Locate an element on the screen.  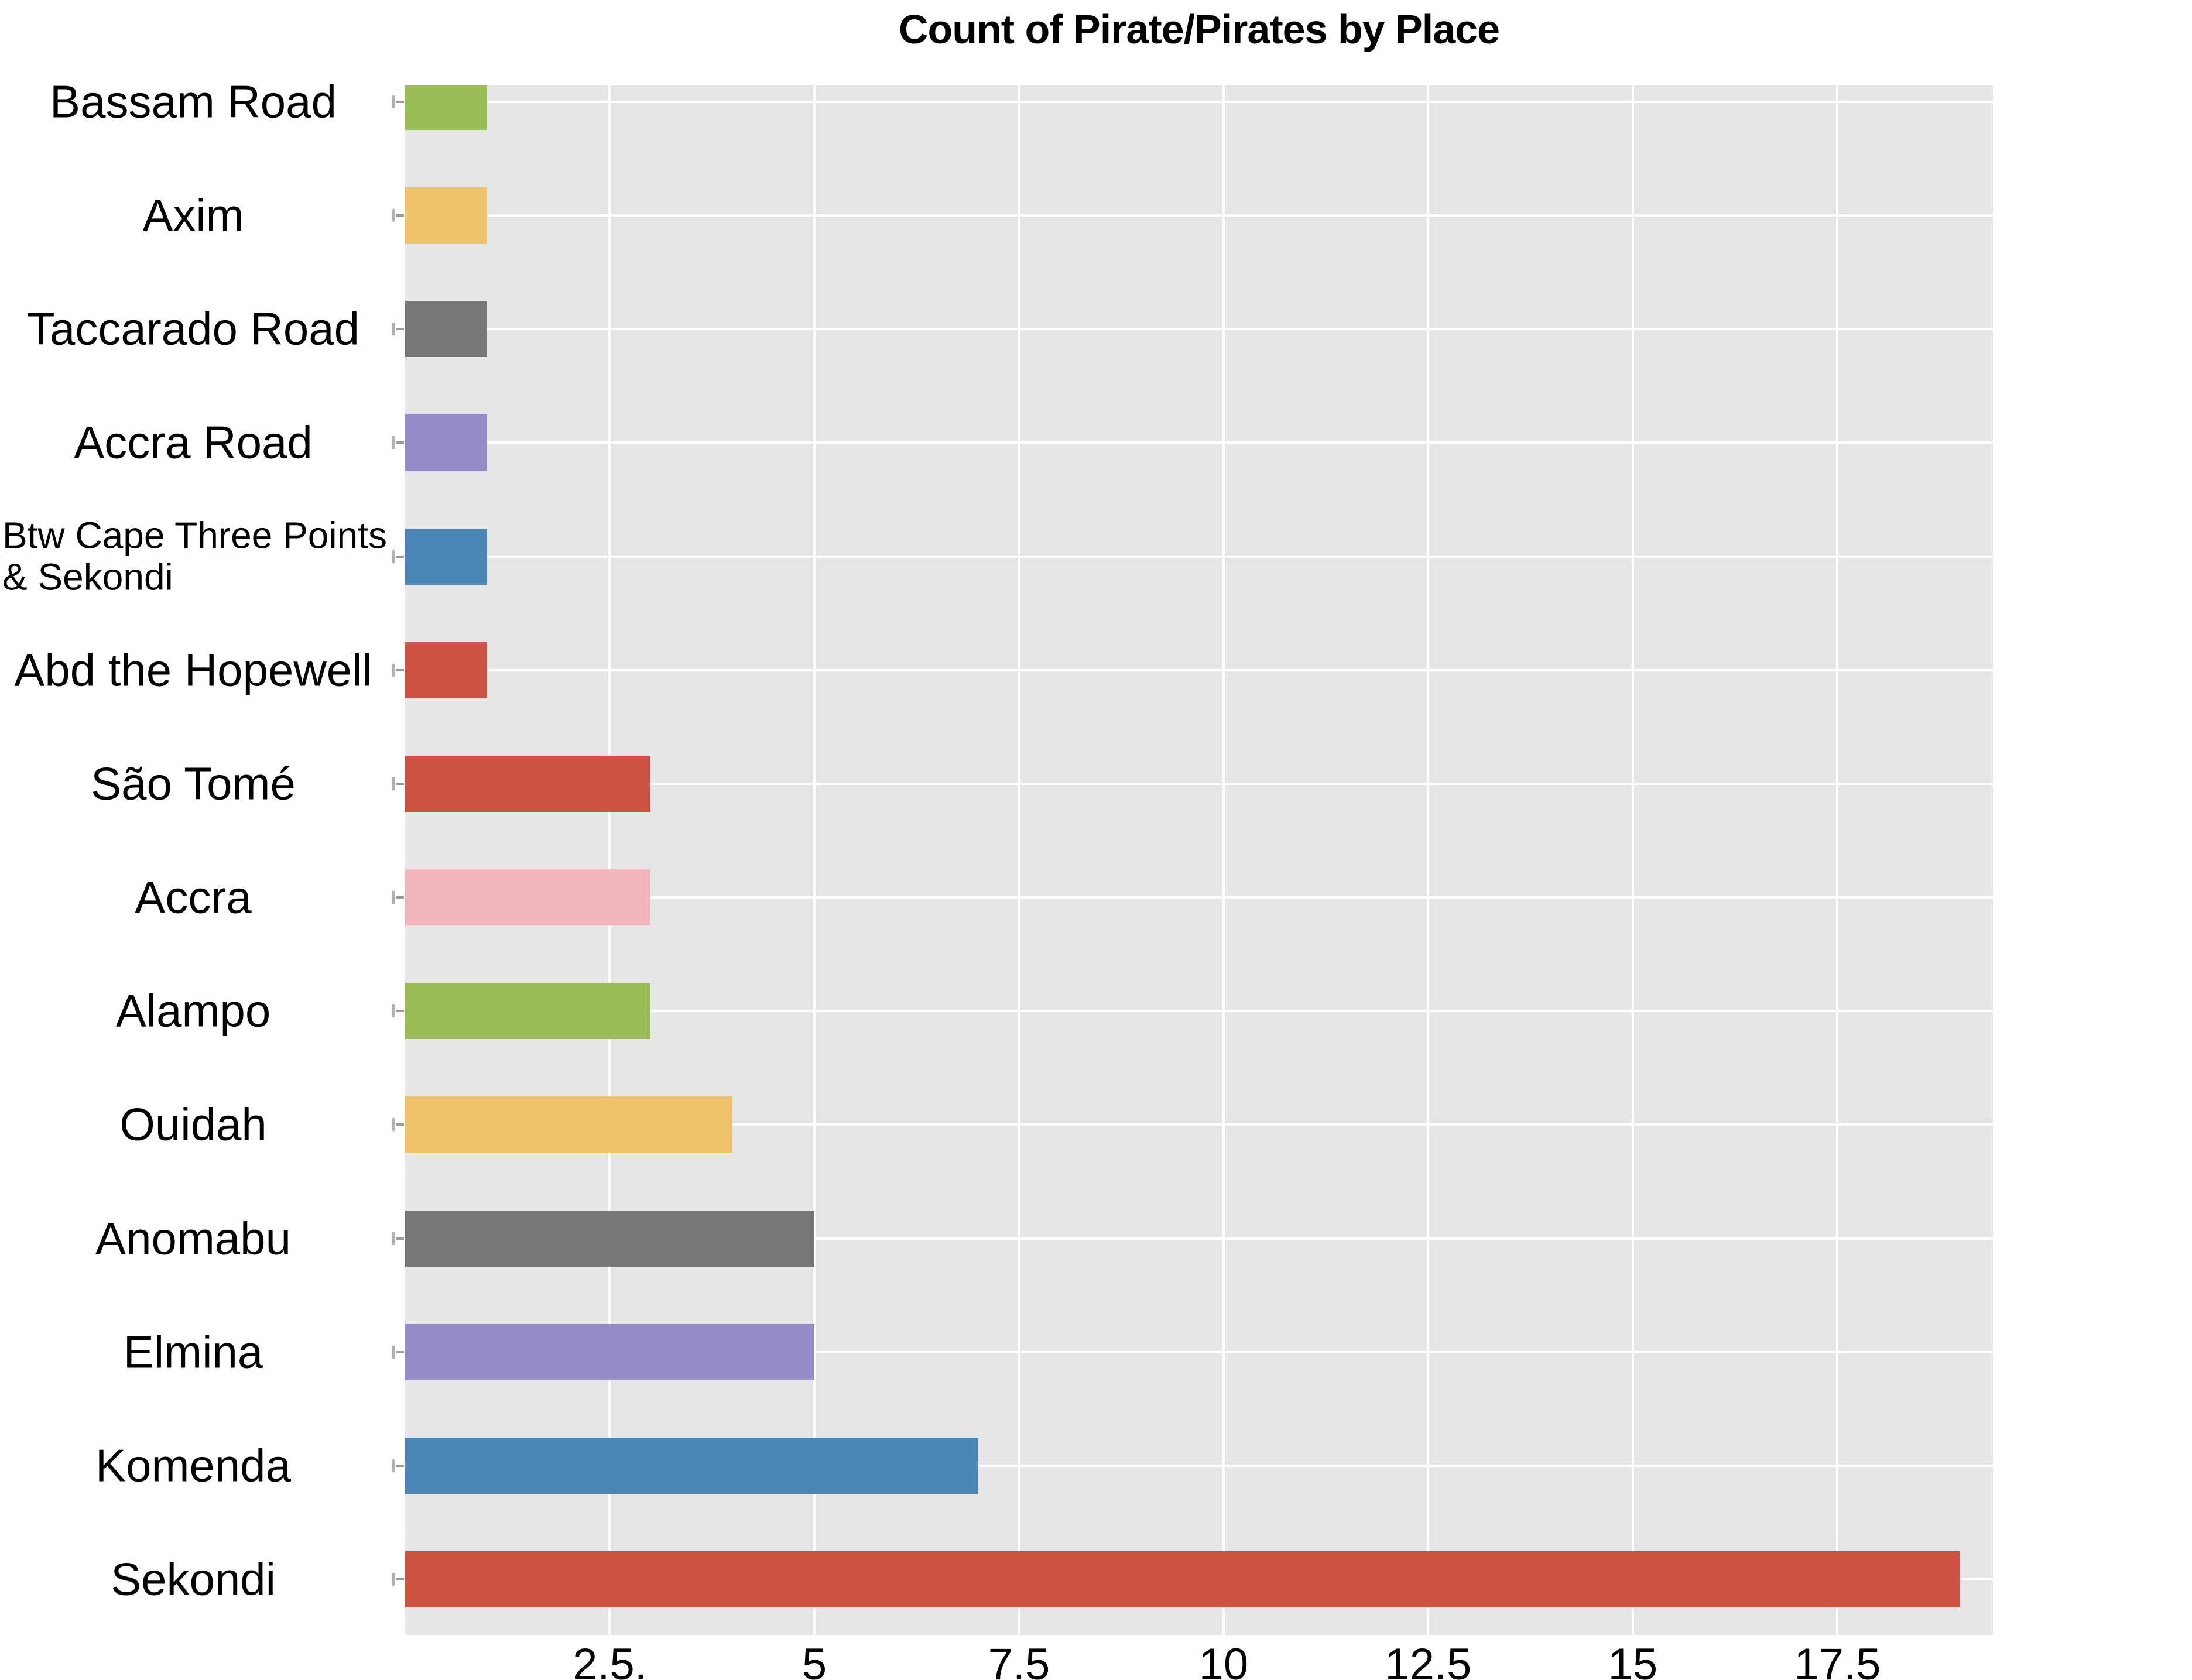
category-label-sekondi: Sekondi is located at coordinates (193, 1579).